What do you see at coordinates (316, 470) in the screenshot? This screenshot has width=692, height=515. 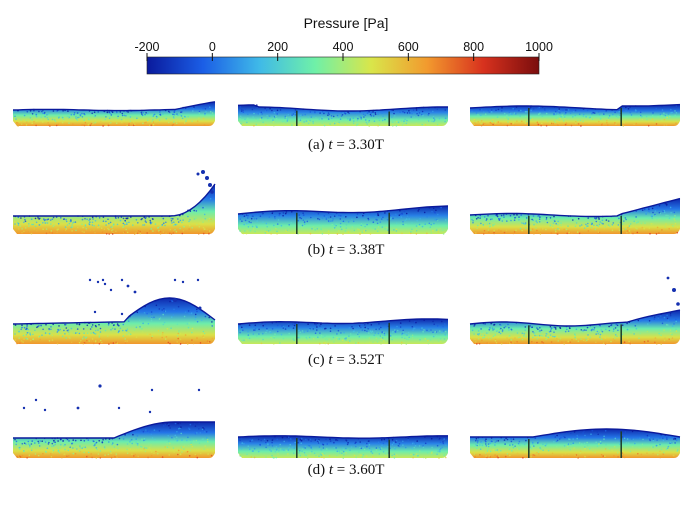 I see `caption-d-label: (d)` at bounding box center [316, 470].